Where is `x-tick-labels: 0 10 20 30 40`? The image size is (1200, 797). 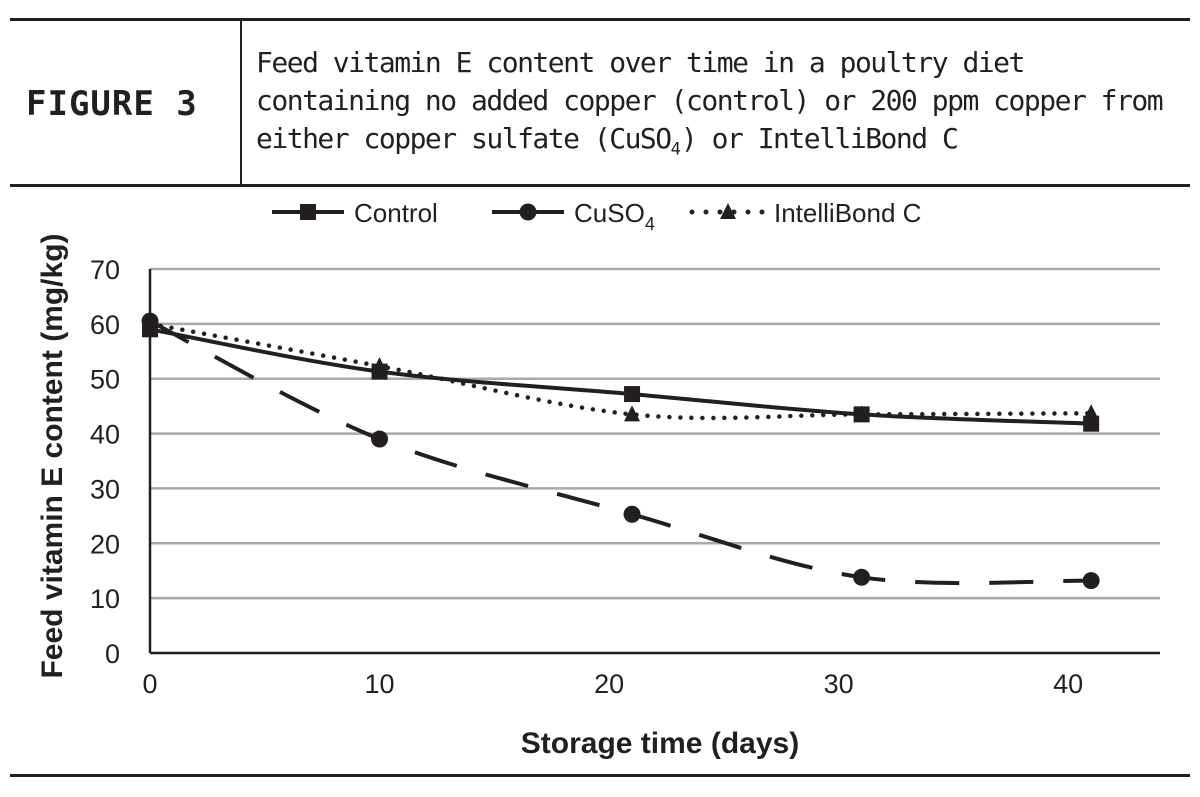 x-tick-labels: 0 10 20 30 40 is located at coordinates (612, 684).